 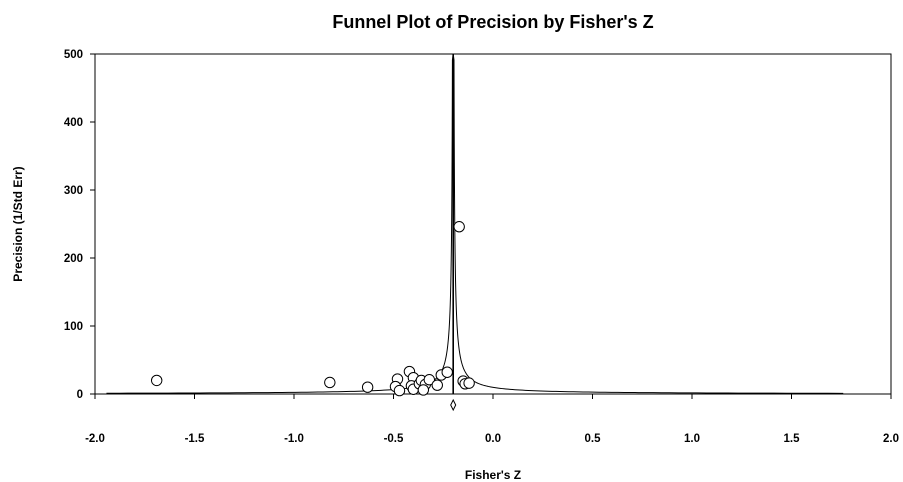 I want to click on x-axis-ticks: -2.0 -1.5 -1.0 -0.5 0.0 0.5 1.0 1.5 2.0, so click(x=492, y=419).